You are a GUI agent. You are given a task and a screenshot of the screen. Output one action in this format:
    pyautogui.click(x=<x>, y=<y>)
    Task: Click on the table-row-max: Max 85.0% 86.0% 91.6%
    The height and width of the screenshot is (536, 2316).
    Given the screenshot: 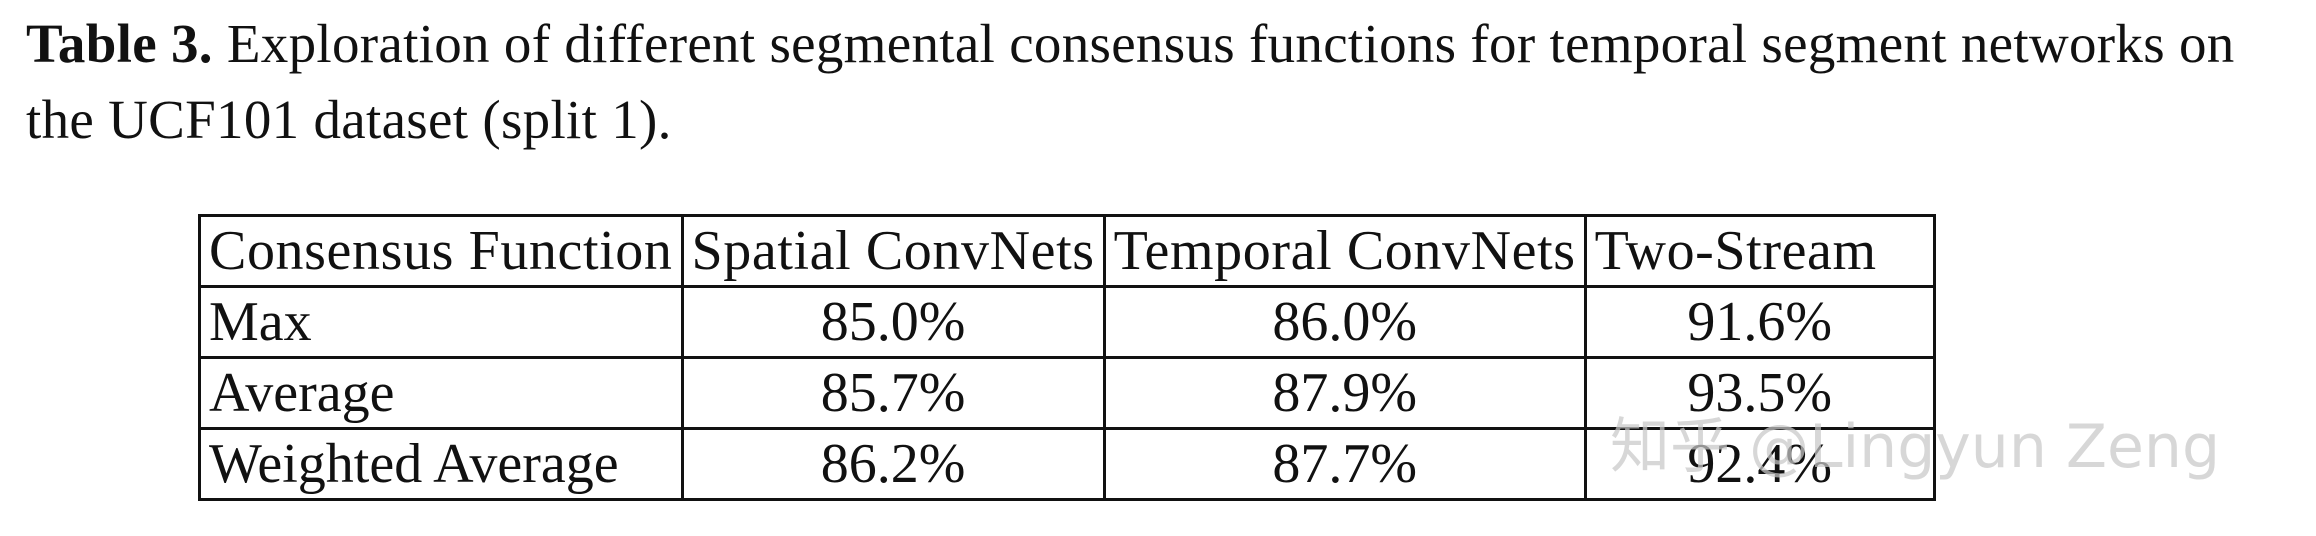 What is the action you would take?
    pyautogui.click(x=1067, y=322)
    